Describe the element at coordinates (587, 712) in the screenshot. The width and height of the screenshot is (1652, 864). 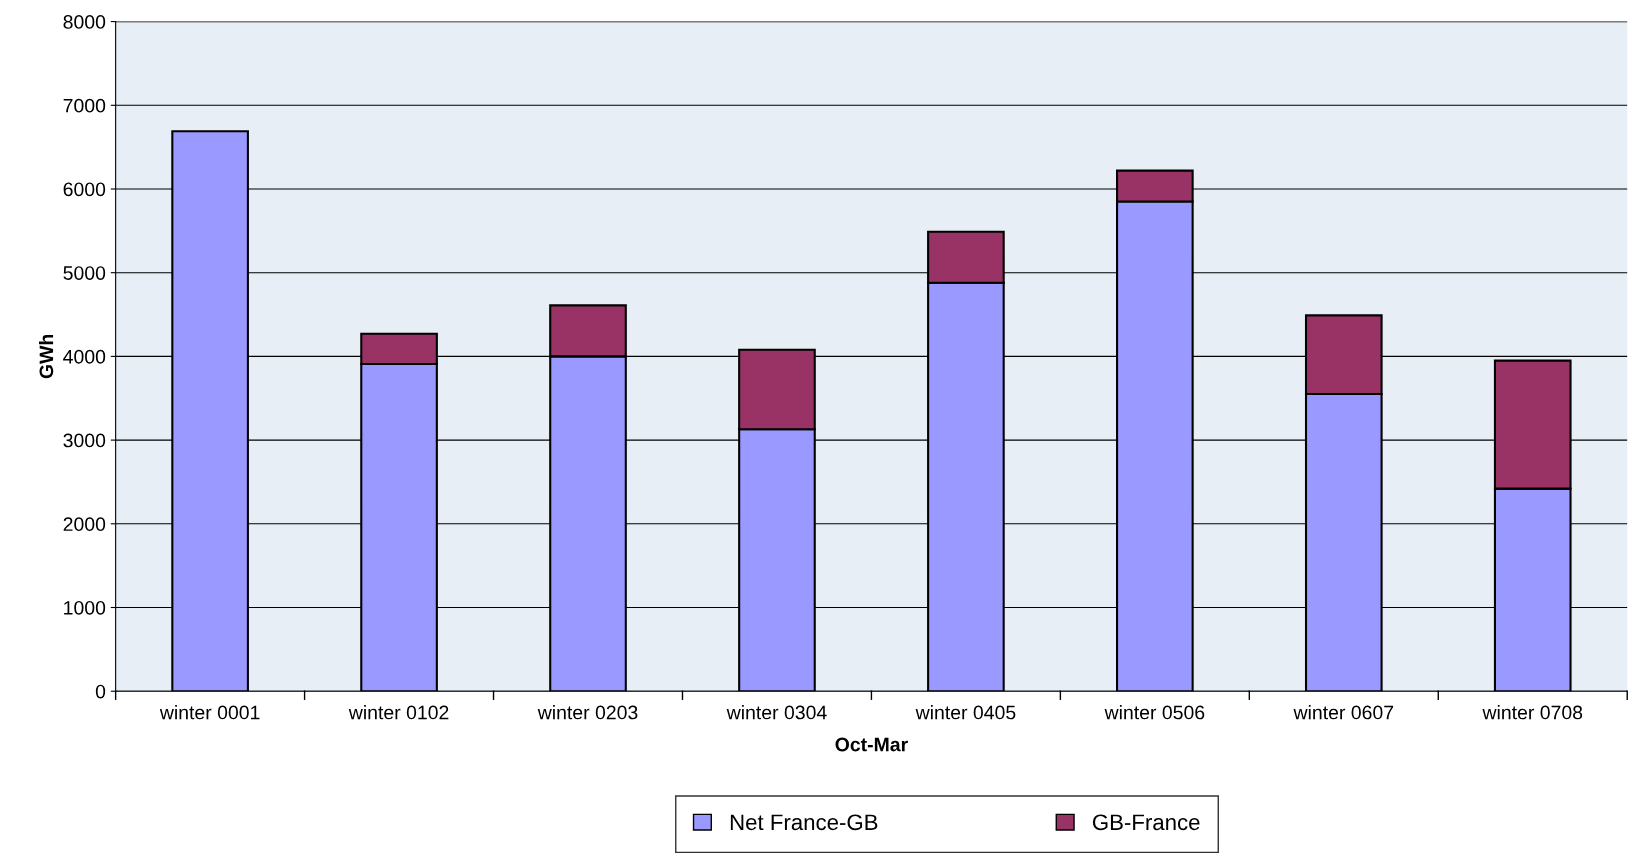
I see `x-tick-label: winter 0203` at that location.